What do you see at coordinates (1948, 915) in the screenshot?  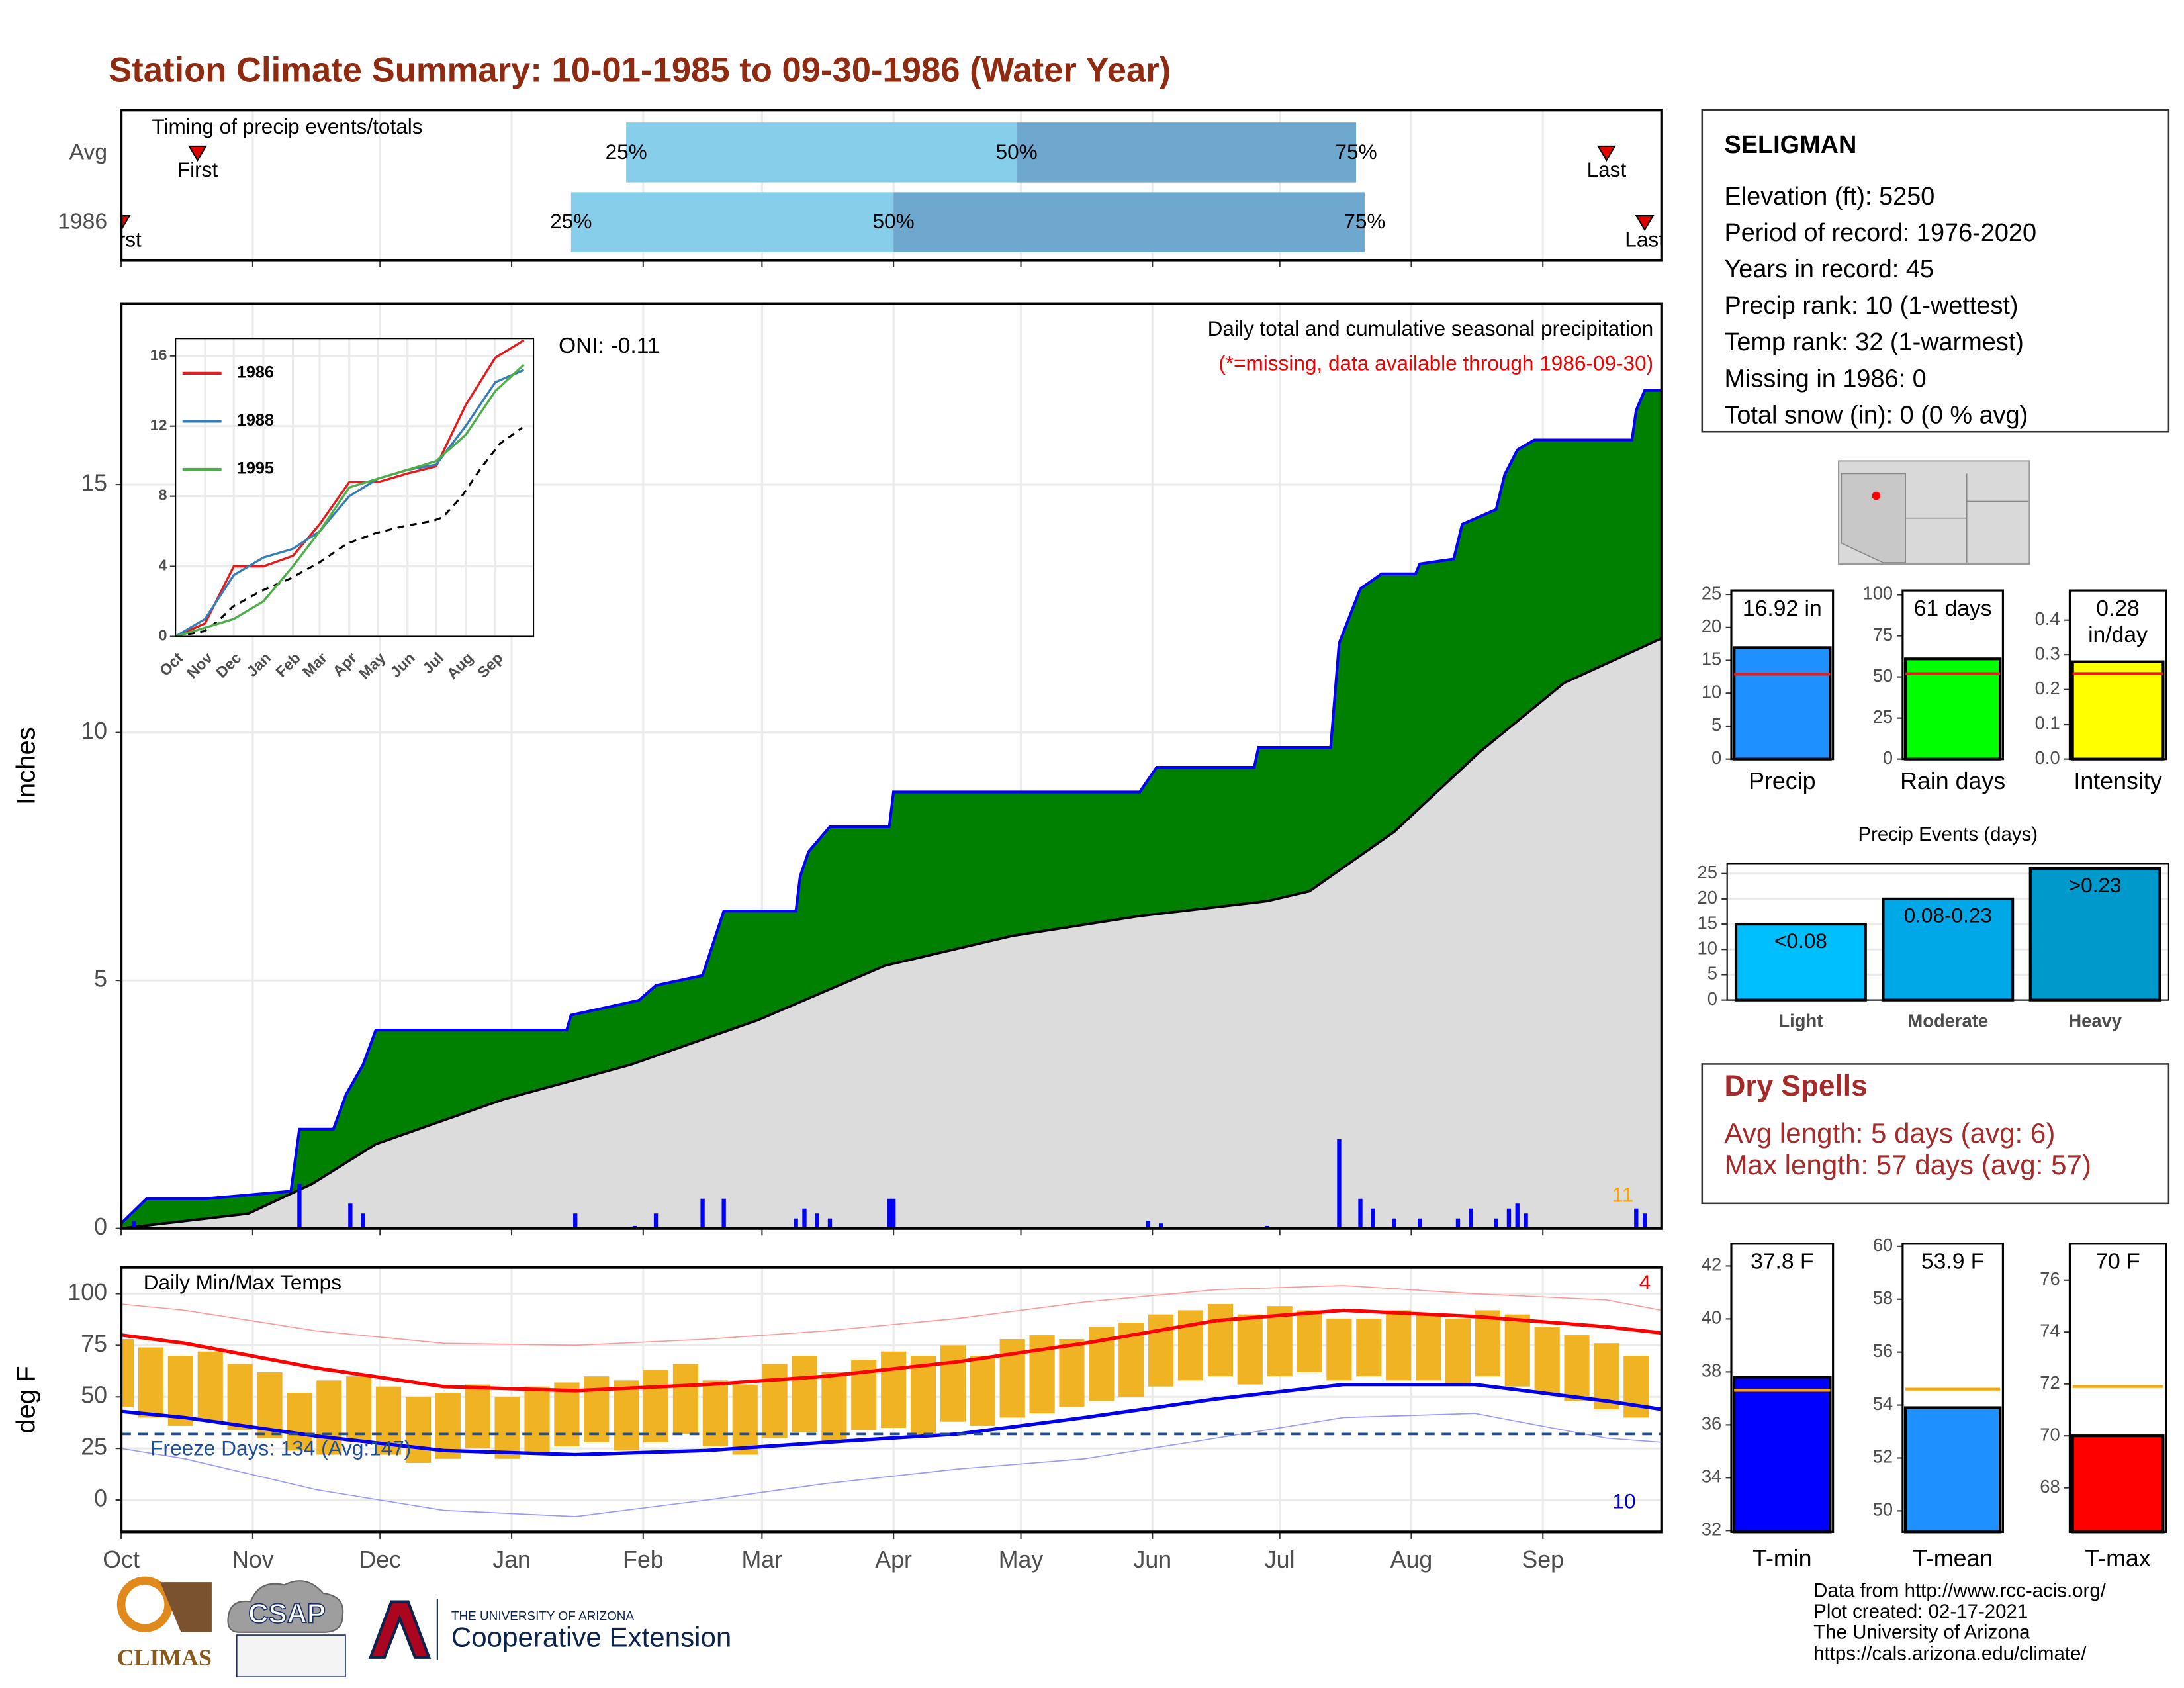 I see `threshold-label: 0.08-0.23` at bounding box center [1948, 915].